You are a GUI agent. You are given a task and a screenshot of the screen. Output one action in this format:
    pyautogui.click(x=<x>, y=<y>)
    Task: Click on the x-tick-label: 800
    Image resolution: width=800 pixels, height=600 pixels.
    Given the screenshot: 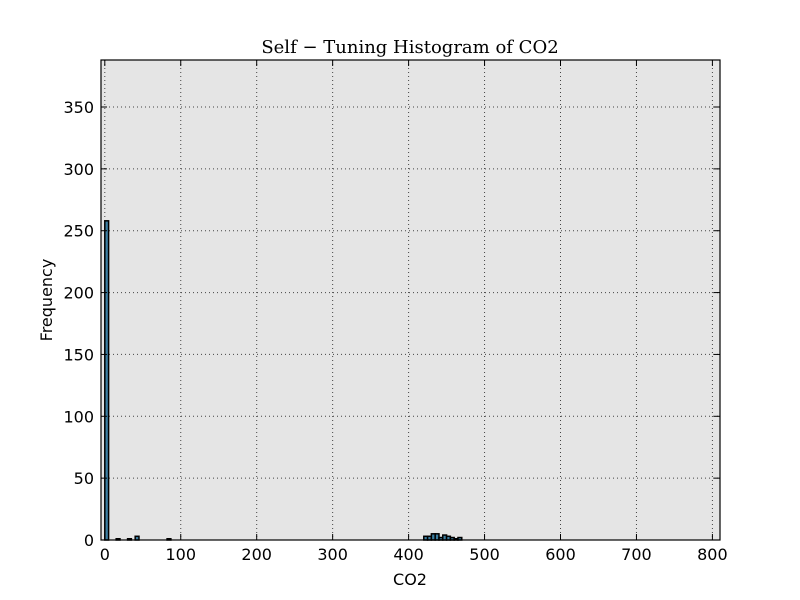 What is the action you would take?
    pyautogui.click(x=712, y=554)
    